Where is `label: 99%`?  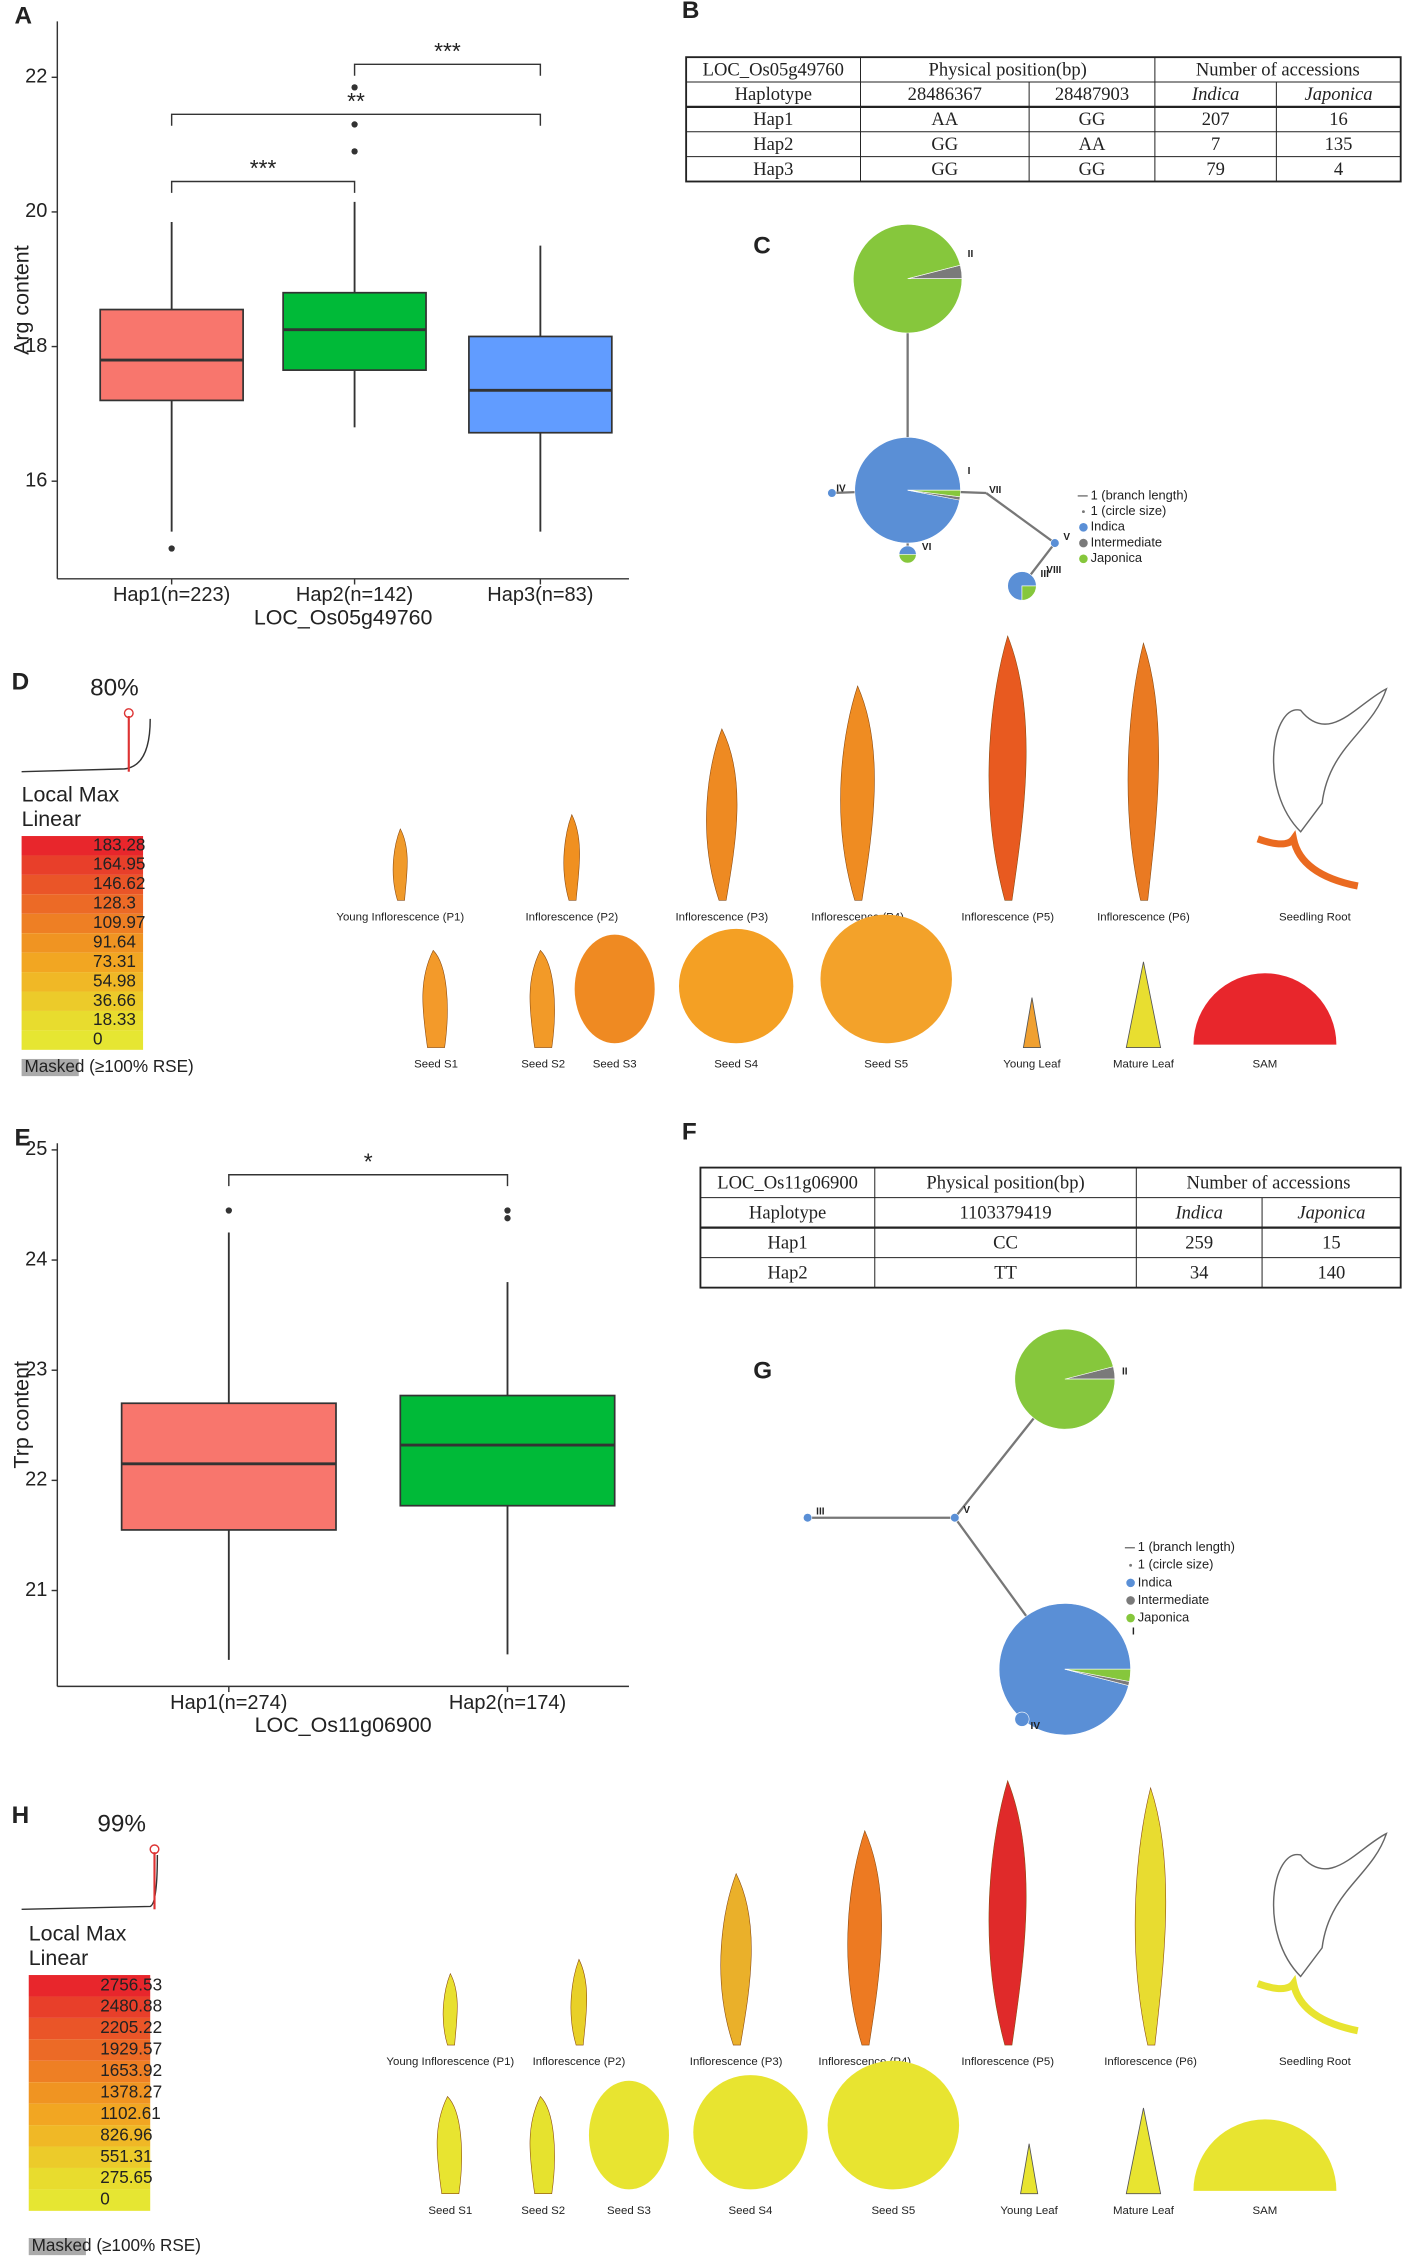 label: 99% is located at coordinates (121, 1823).